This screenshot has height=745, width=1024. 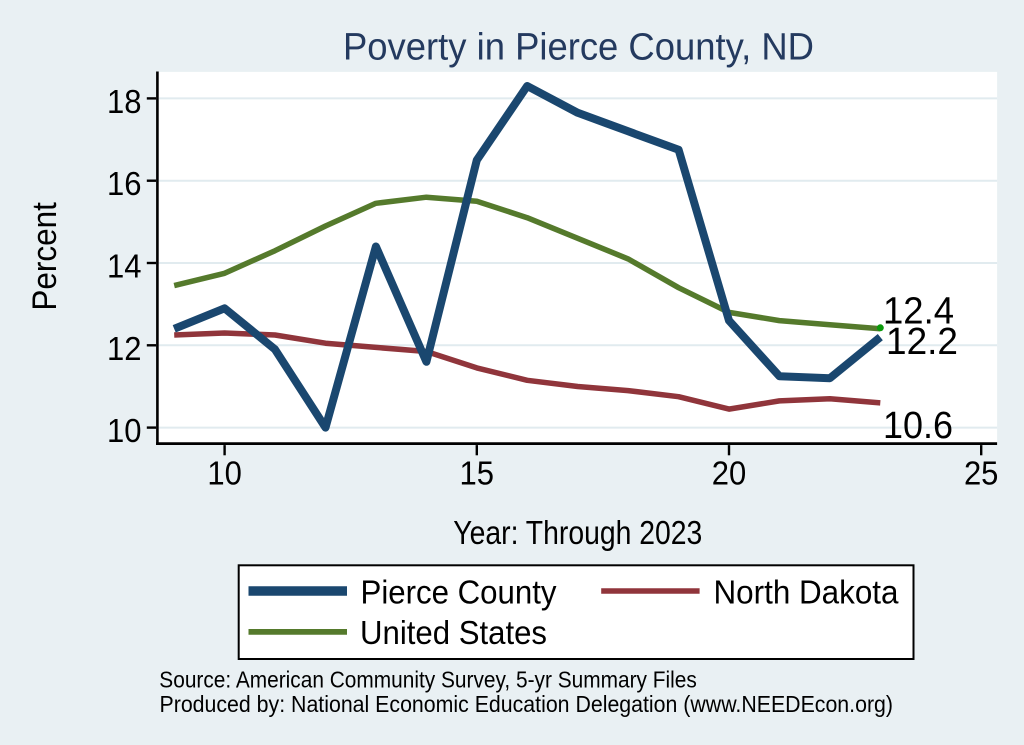 What do you see at coordinates (918, 426) in the screenshot?
I see `svg-text: 10.6` at bounding box center [918, 426].